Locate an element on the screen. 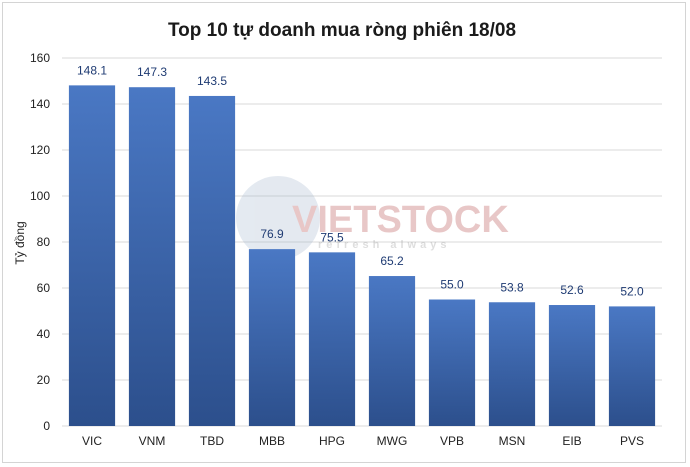  y-axis-tick-labels: 0 20 40 60 80 100 120 140 160 is located at coordinates (40, 242).